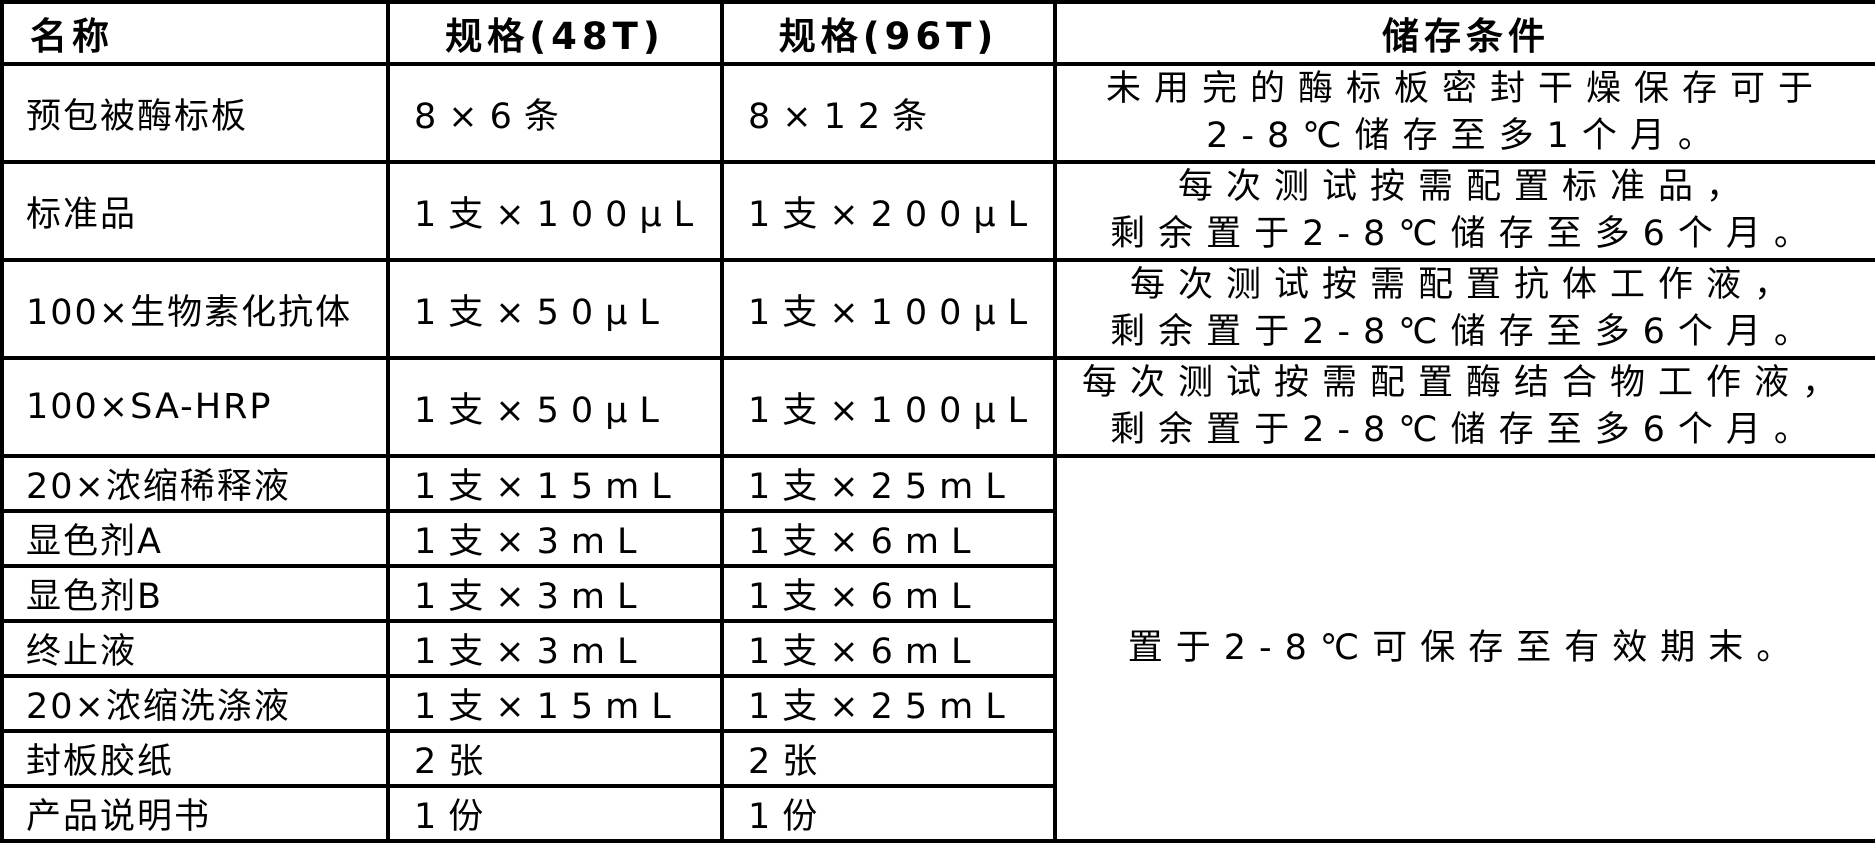 This screenshot has height=843, width=1875. Describe the element at coordinates (195, 703) in the screenshot. I see `cell-component-name: 20×浓缩洗涤液` at that location.